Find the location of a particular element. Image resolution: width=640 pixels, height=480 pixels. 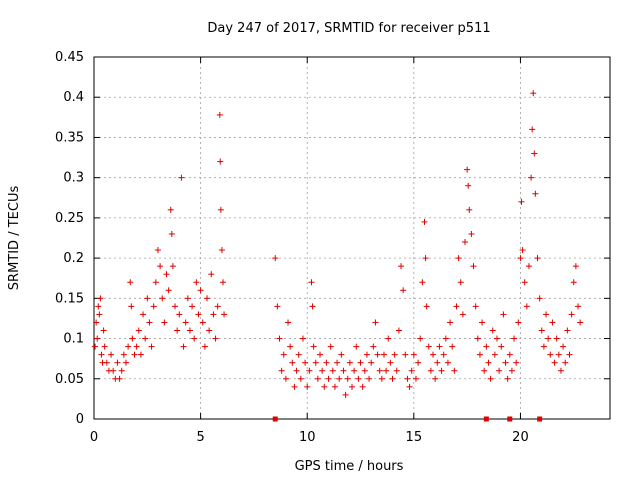

y-axis-label: SRMTID / TECUs is located at coordinates (14, 238).